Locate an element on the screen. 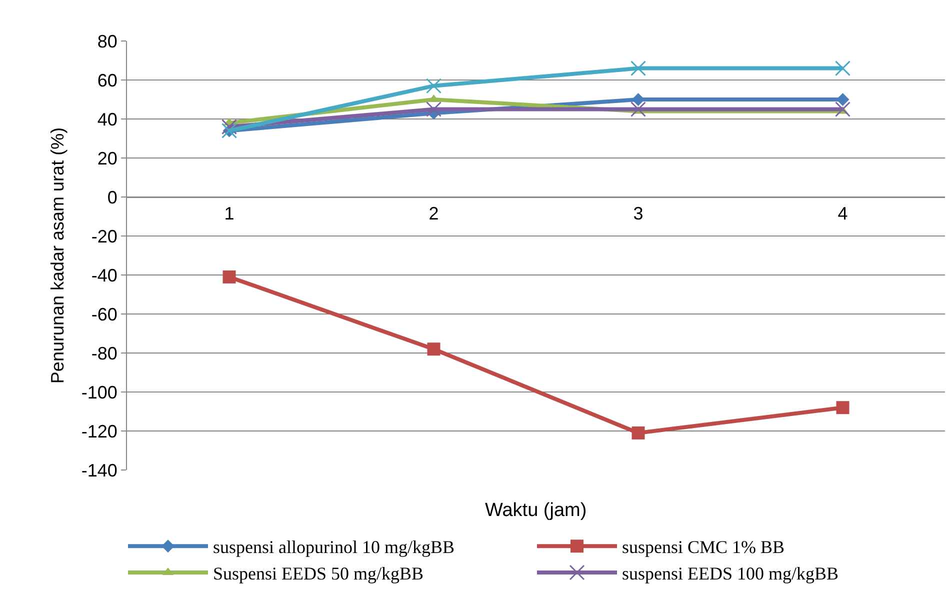 This screenshot has width=946, height=594. legend-label: suspensi allopurinol 10 mg/kgBB is located at coordinates (334, 547).